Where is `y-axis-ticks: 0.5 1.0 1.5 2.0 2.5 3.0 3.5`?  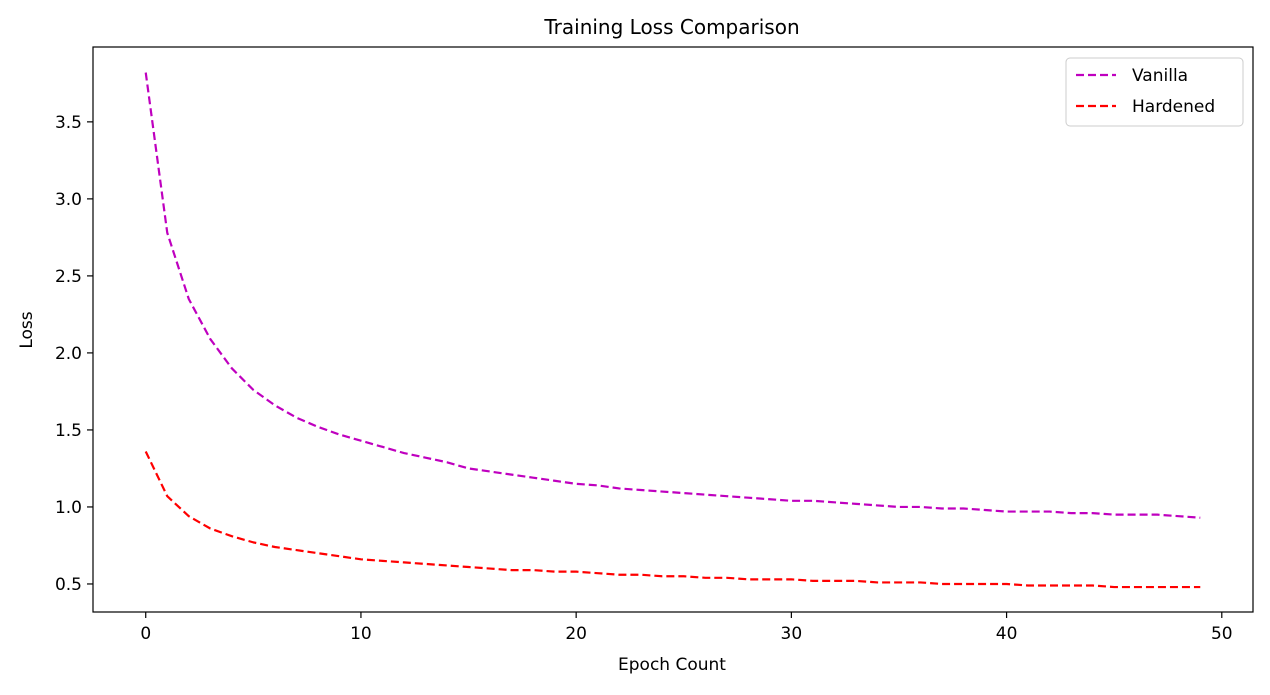 y-axis-ticks: 0.5 1.0 1.5 2.0 2.5 3.0 3.5 is located at coordinates (74, 354).